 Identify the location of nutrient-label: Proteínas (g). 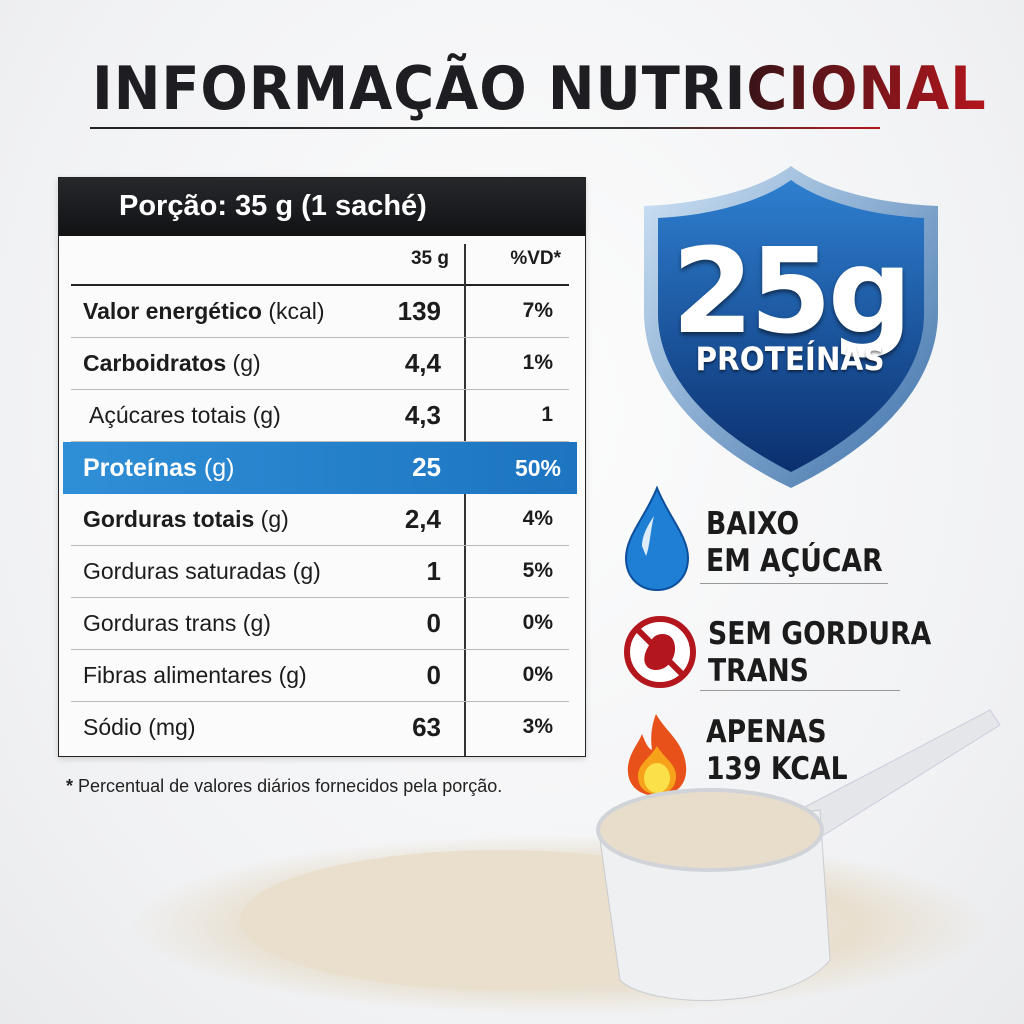
(158, 468).